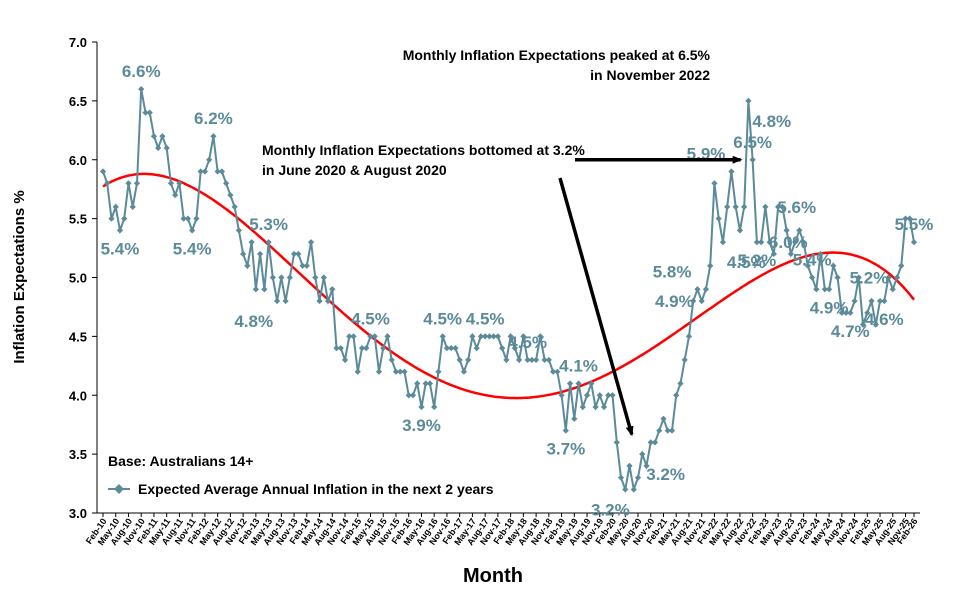 This screenshot has width=974, height=593. I want to click on data-label: 4.9%, so click(829, 307).